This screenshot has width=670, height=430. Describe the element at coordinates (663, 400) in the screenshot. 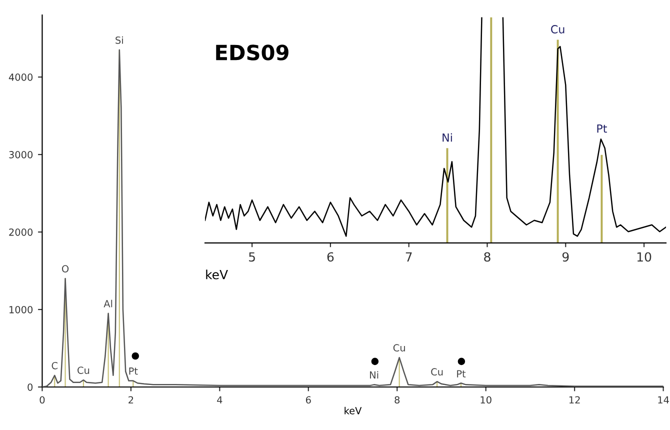

I see `x-tick-label: 14` at that location.